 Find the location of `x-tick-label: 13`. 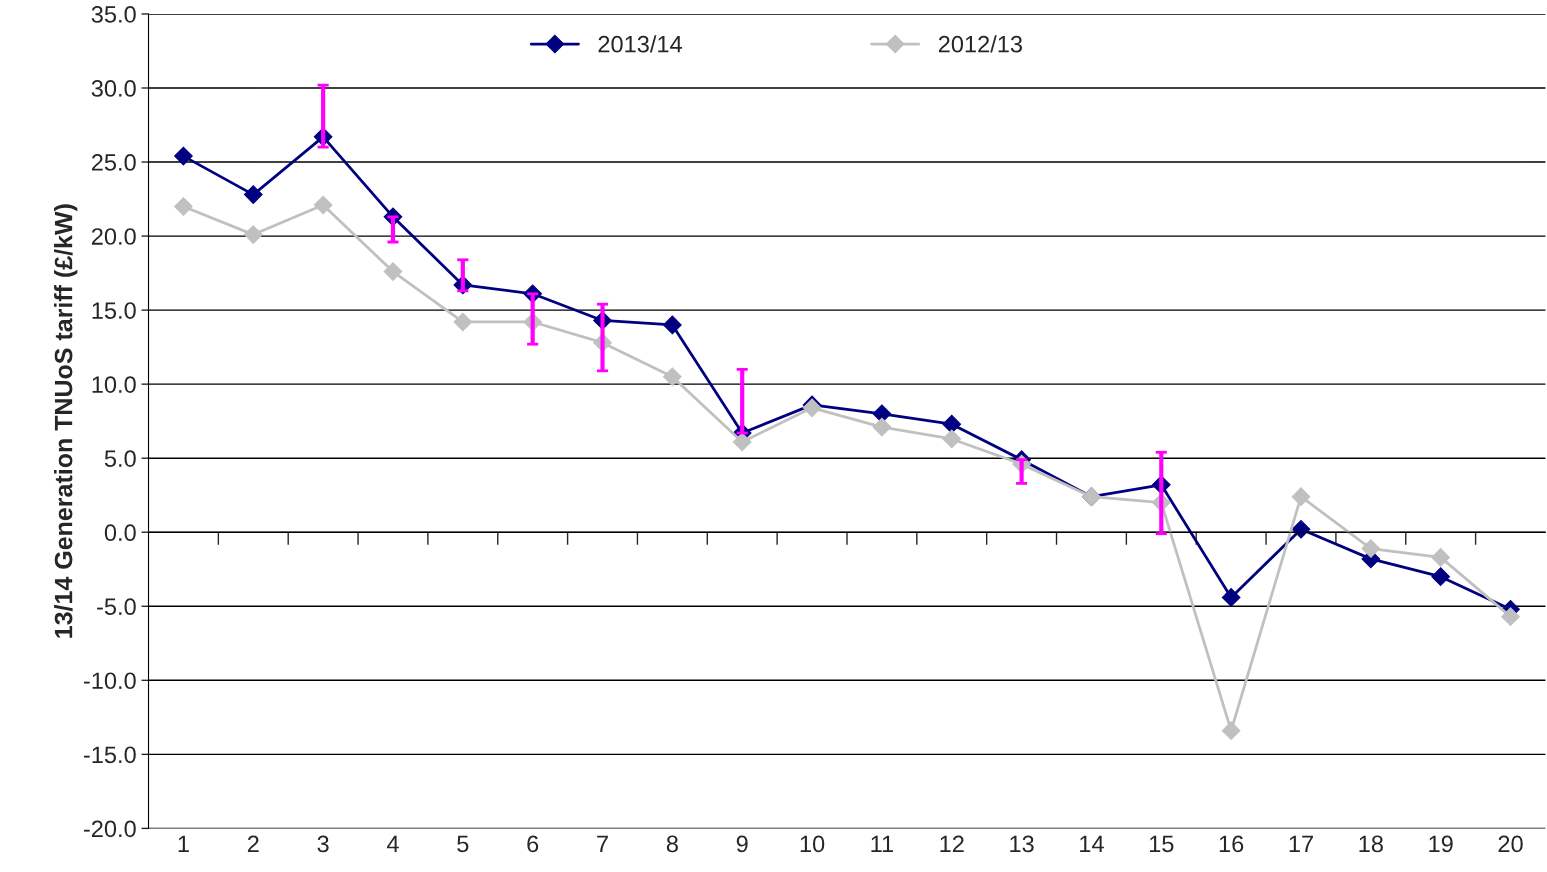

x-tick-label: 13 is located at coordinates (1022, 844).